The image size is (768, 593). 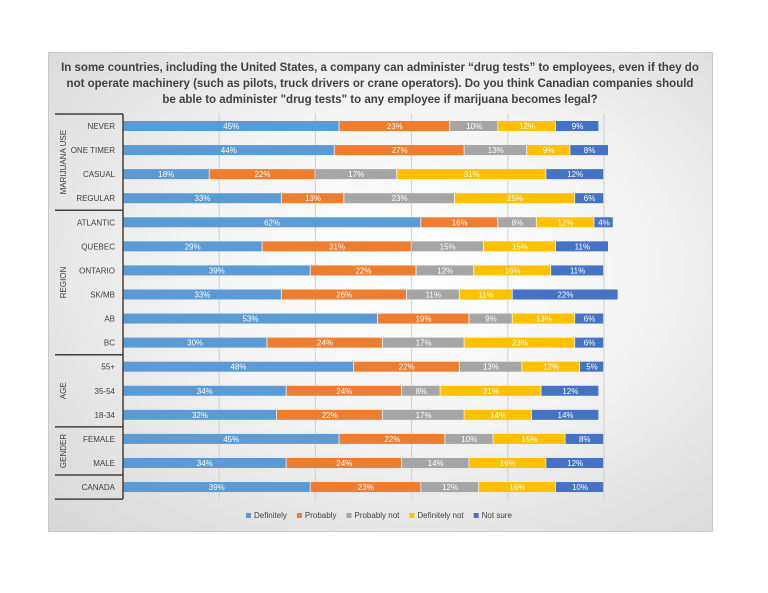 I want to click on data-label: 44%, so click(x=229, y=150).